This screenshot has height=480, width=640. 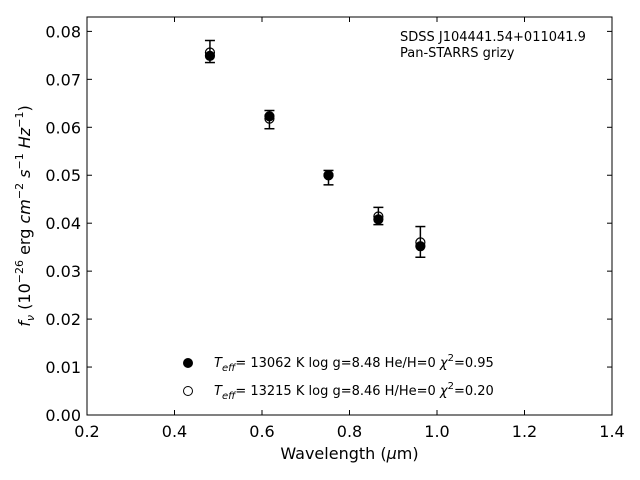 What do you see at coordinates (24, 211) in the screenshot?
I see `y-label-cm: cm` at bounding box center [24, 211].